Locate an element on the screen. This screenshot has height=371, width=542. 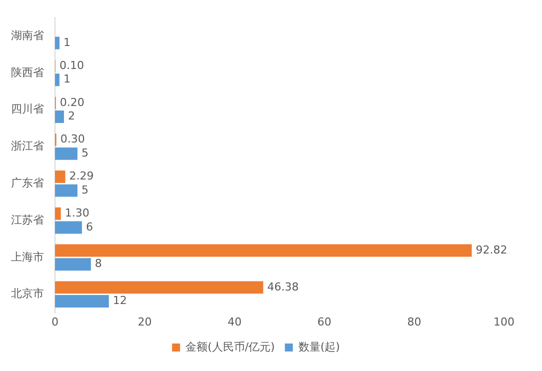
data-label: 0.20 is located at coordinates (72, 102).